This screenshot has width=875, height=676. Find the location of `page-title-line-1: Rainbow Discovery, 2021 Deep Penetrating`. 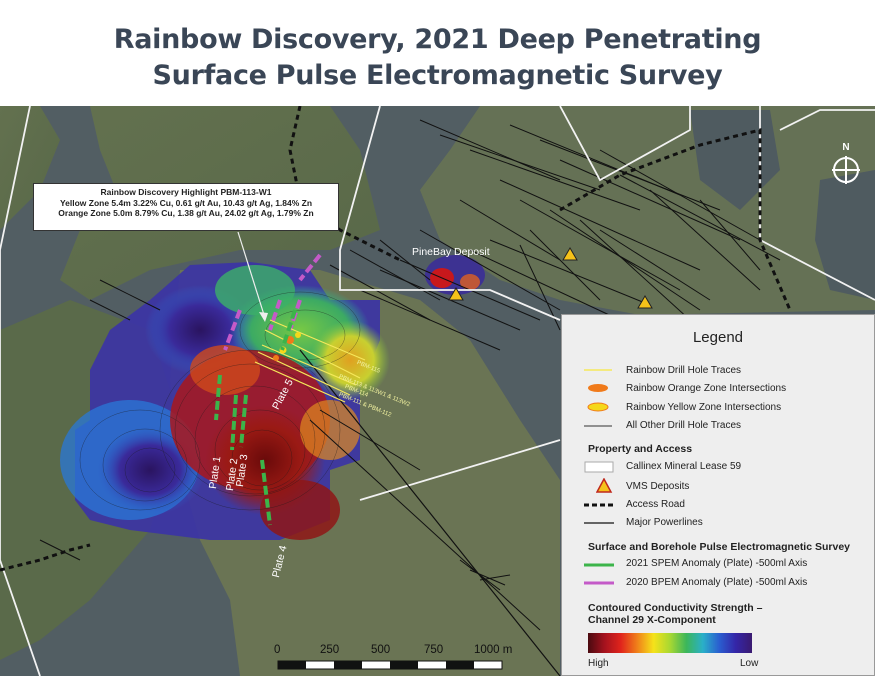

page-title-line-1: Rainbow Discovery, 2021 Deep Penetrating is located at coordinates (437, 39).